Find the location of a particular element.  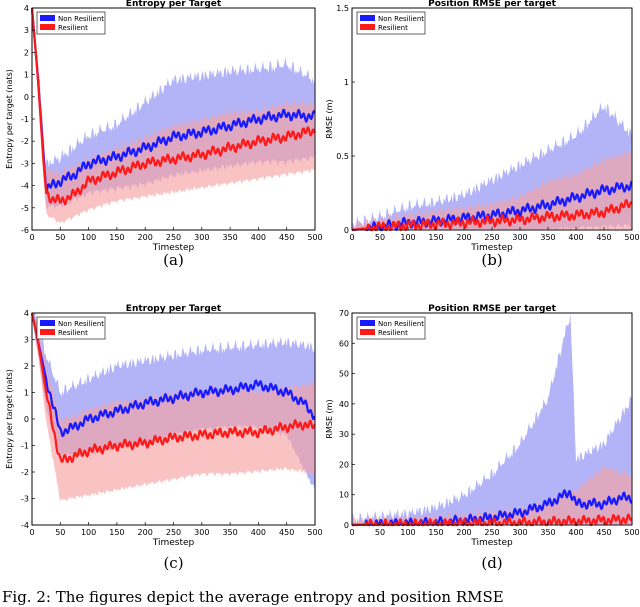

y-tick-label: 50 is located at coordinates (344, 374).